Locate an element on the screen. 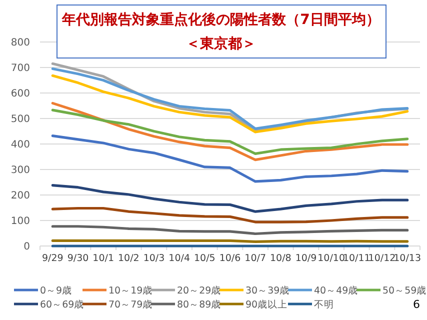 The image size is (427, 320). y-tick-label: 300 is located at coordinates (20, 170).